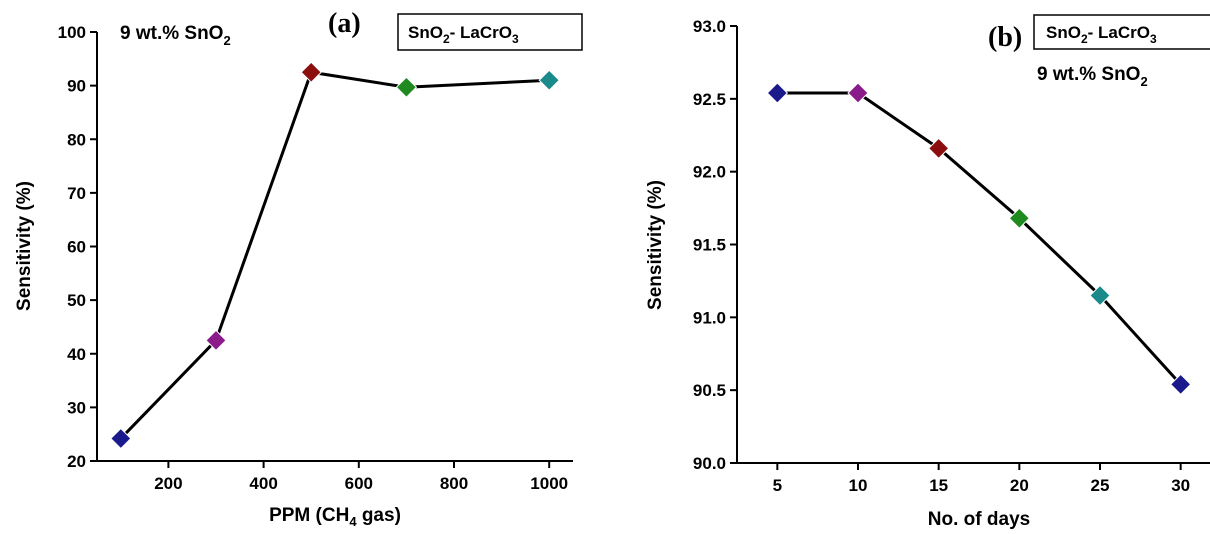  Describe the element at coordinates (777, 485) in the screenshot. I see `x-tick-label: 5` at that location.